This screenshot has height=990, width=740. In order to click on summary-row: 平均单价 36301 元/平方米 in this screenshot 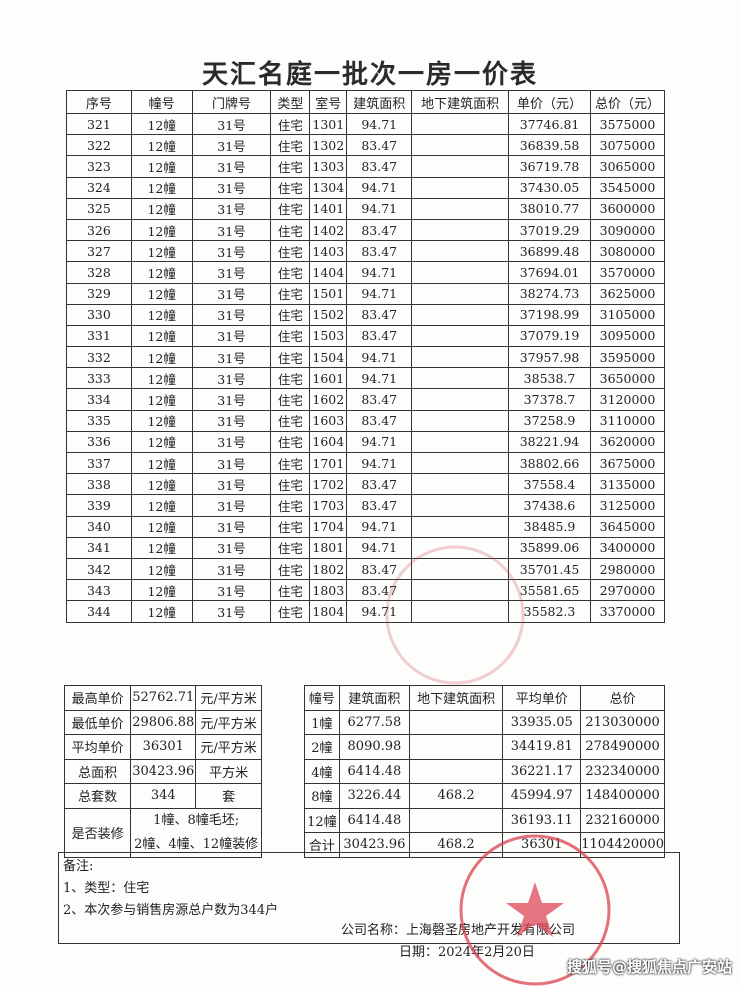, I will do `click(162, 747)`.